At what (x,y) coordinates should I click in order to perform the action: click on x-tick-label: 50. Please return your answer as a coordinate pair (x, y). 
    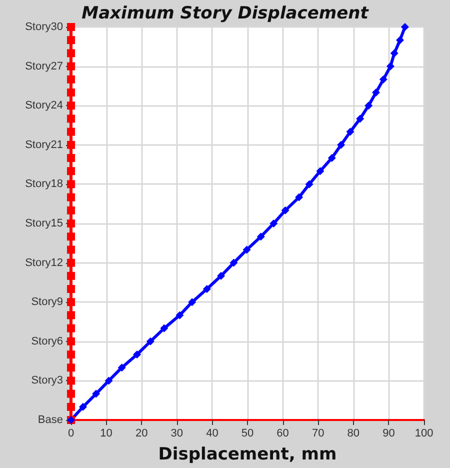
    Looking at the image, I should click on (247, 434).